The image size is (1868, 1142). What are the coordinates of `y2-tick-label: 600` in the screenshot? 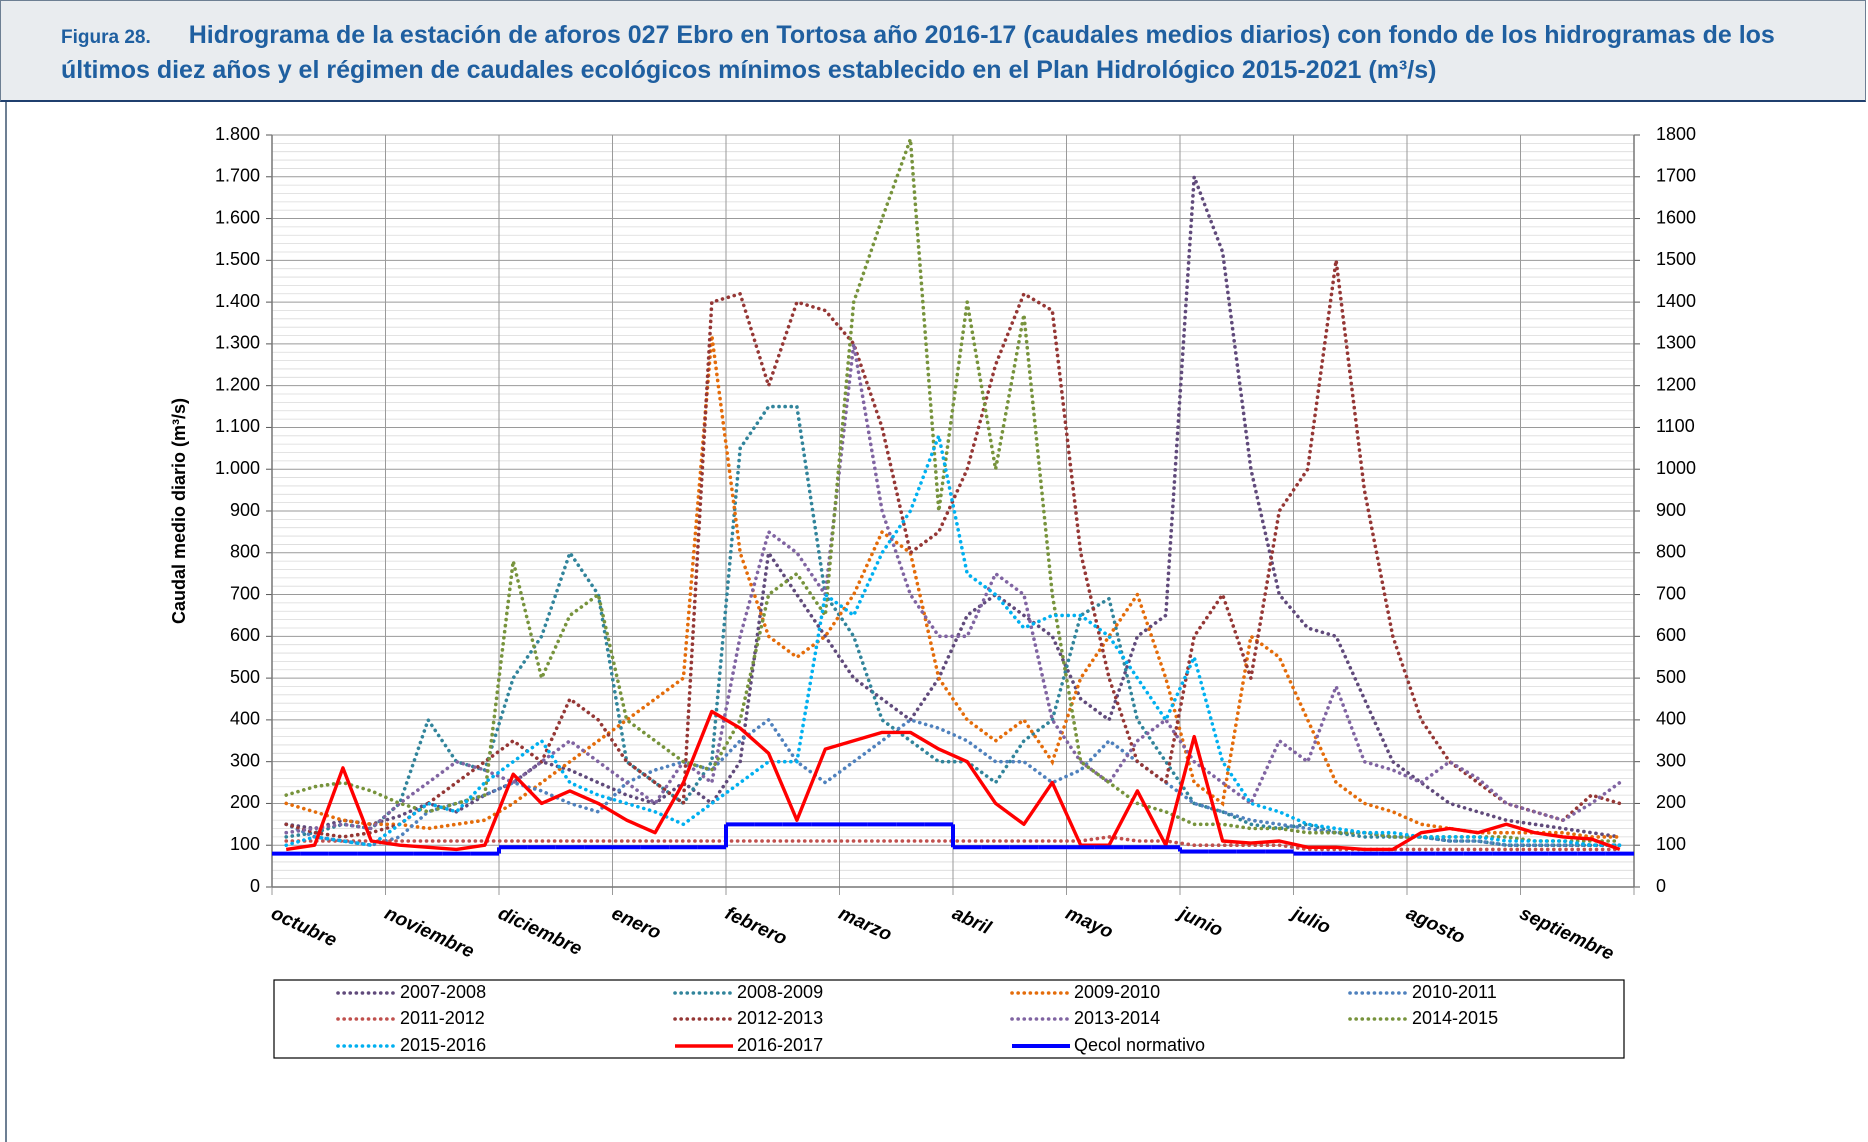 It's located at (1671, 635).